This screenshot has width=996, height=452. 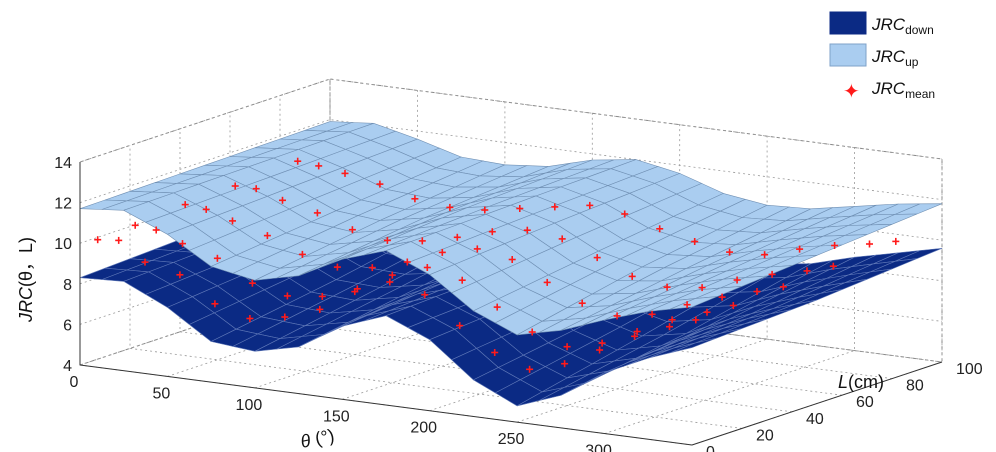 I want to click on theta-tick-150: 150, so click(x=336, y=416).